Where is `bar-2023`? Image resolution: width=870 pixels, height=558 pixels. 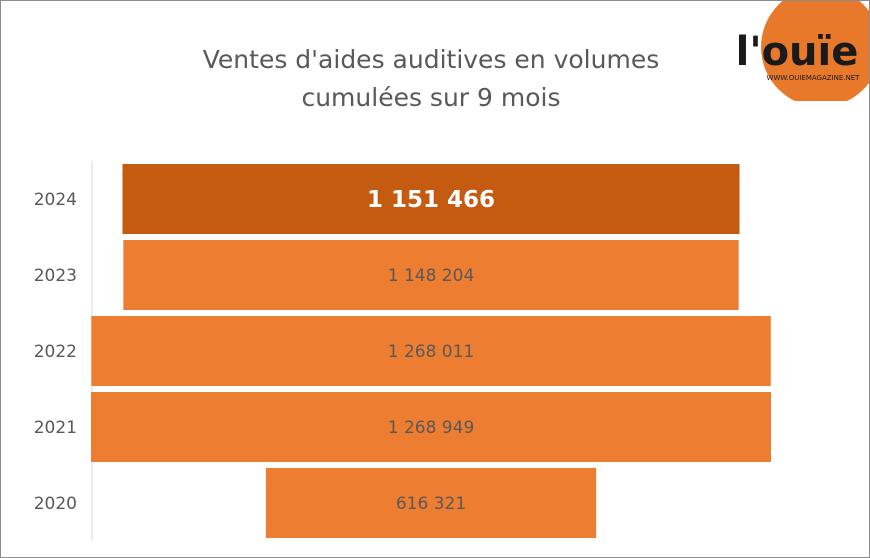
bar-2023 is located at coordinates (431, 275).